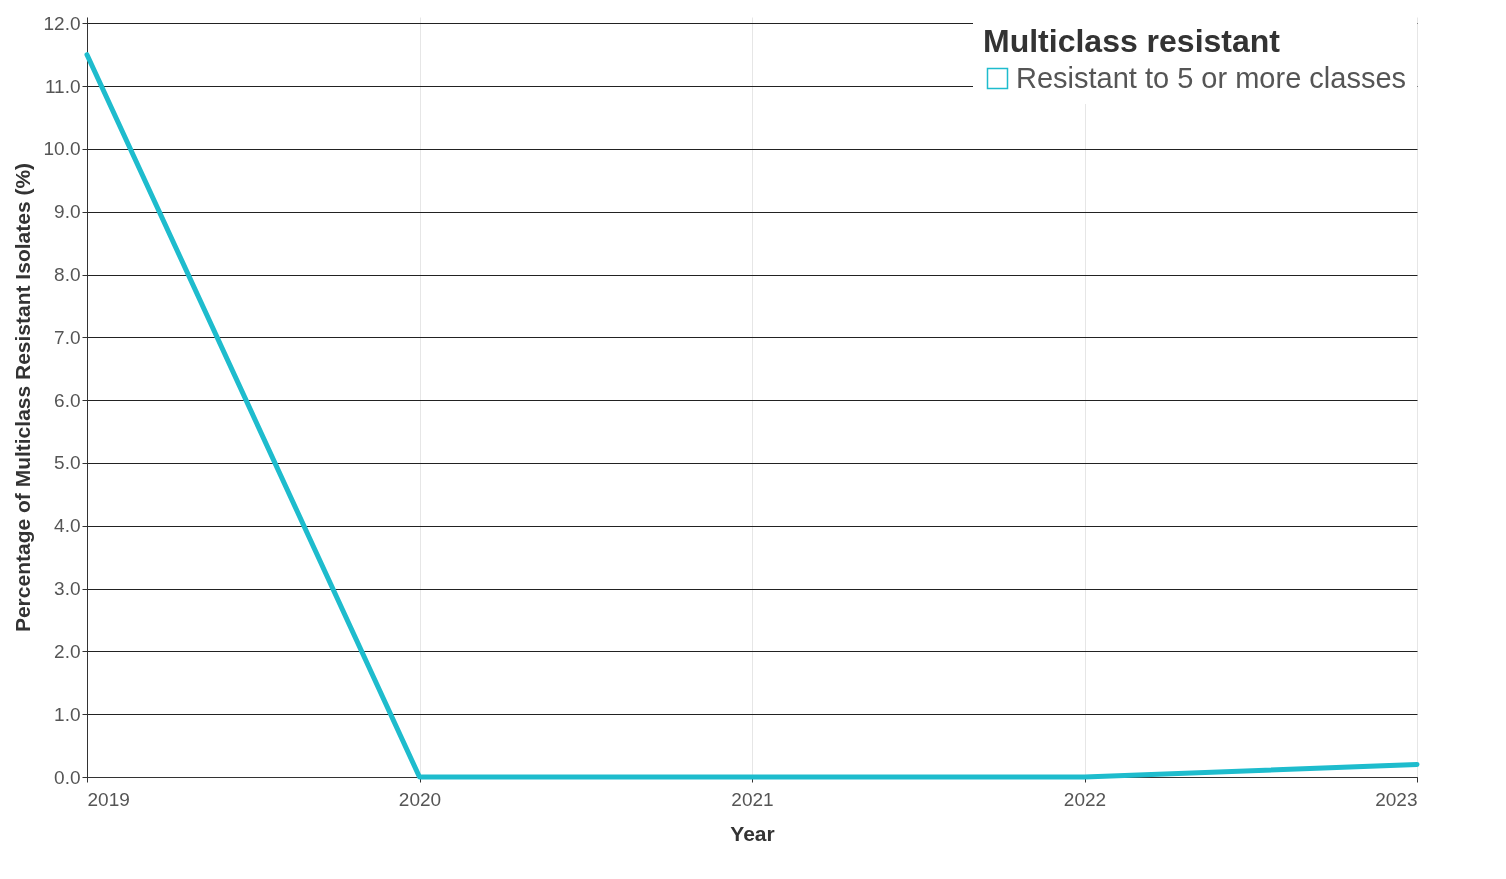 Image resolution: width=1506 pixels, height=879 pixels. Describe the element at coordinates (67, 212) in the screenshot. I see `y-tick-label: 9.0` at that location.